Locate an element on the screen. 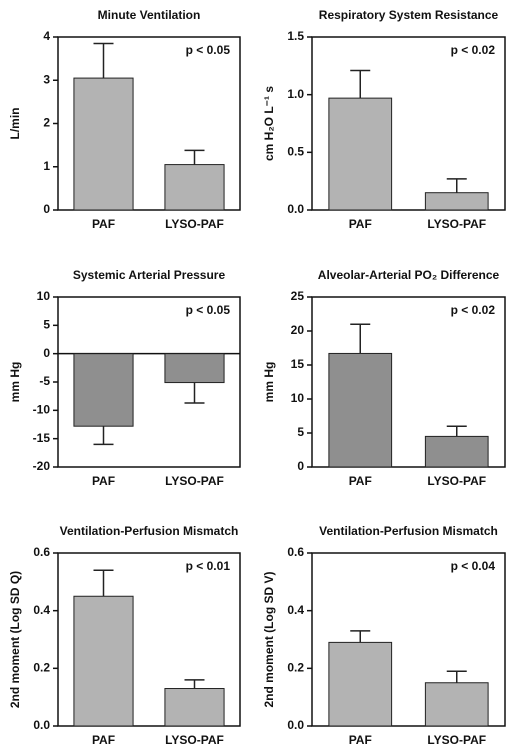 This screenshot has height=747, width=522. y-tick-label: -20 is located at coordinates (42, 466).